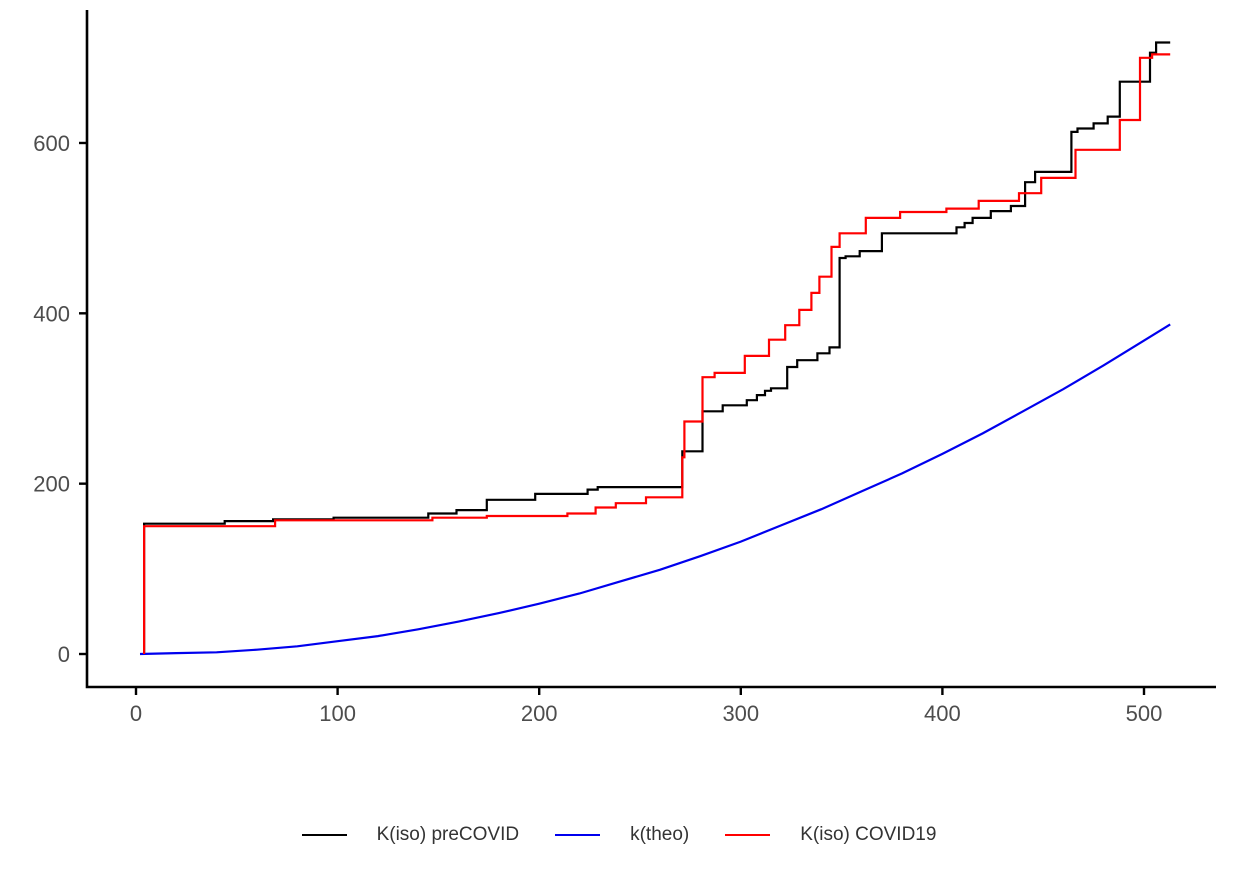 This screenshot has height=872, width=1238. What do you see at coordinates (660, 834) in the screenshot?
I see `legend-label-theo: k(theo)` at bounding box center [660, 834].